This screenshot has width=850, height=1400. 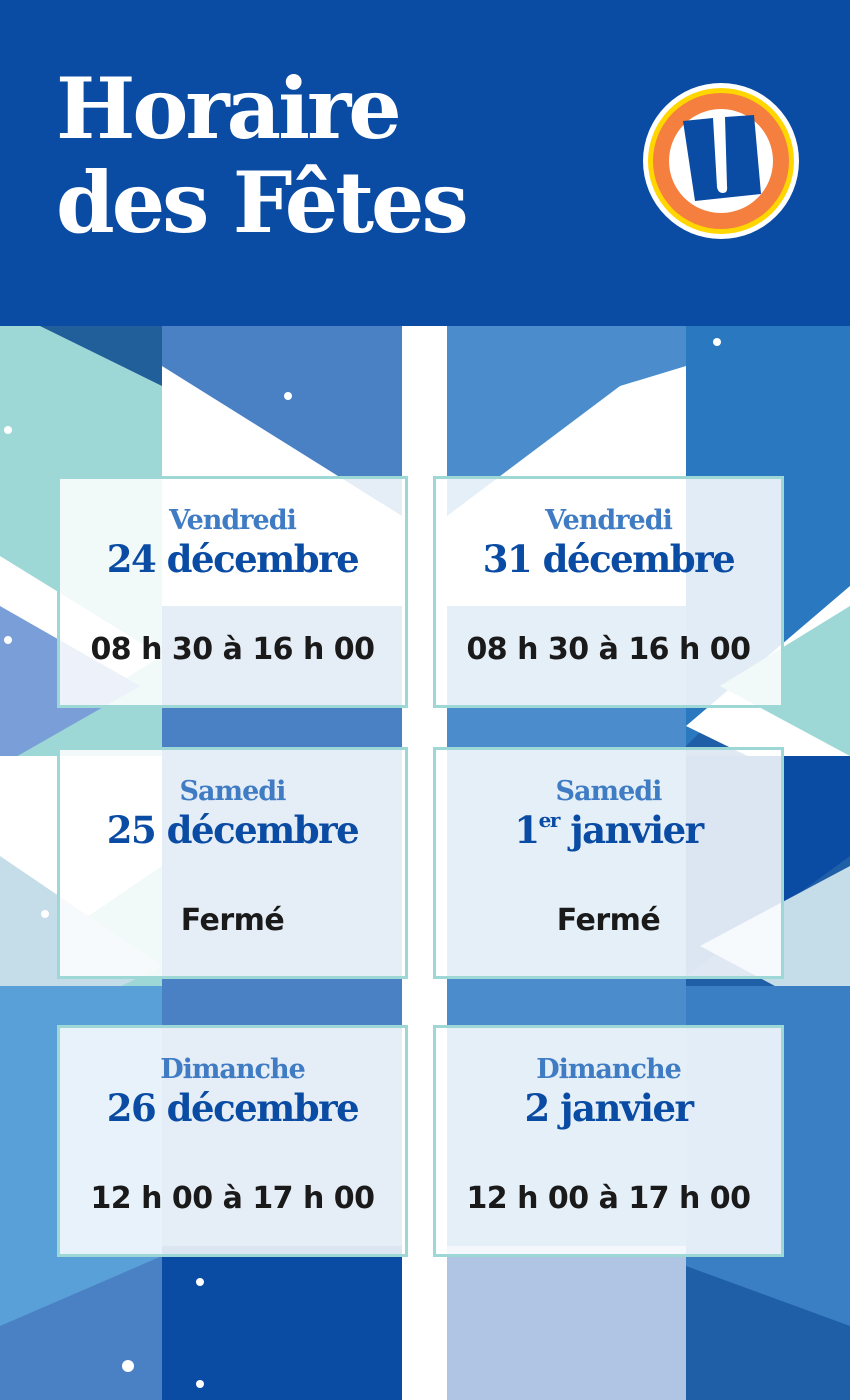 I want to click on date-month: janvier, so click(x=631, y=830).